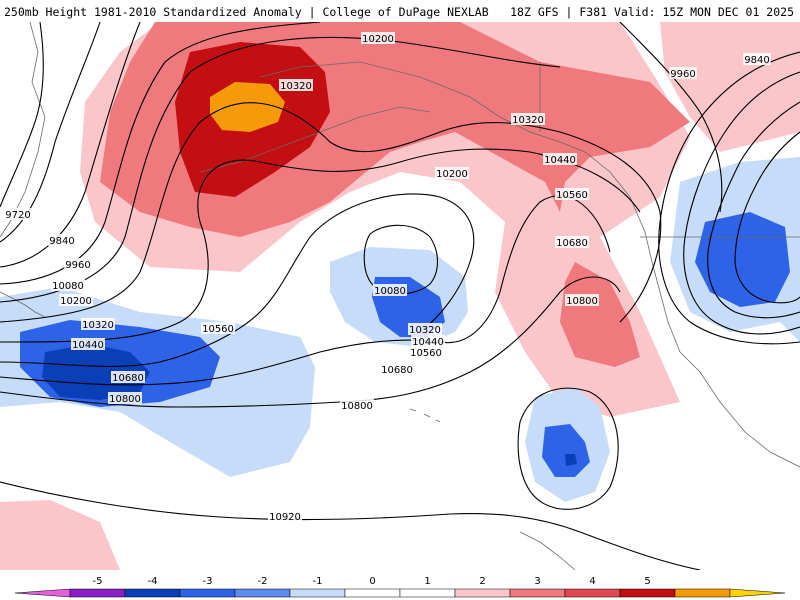  I want to click on coastline-north-america, so click(739, 409).